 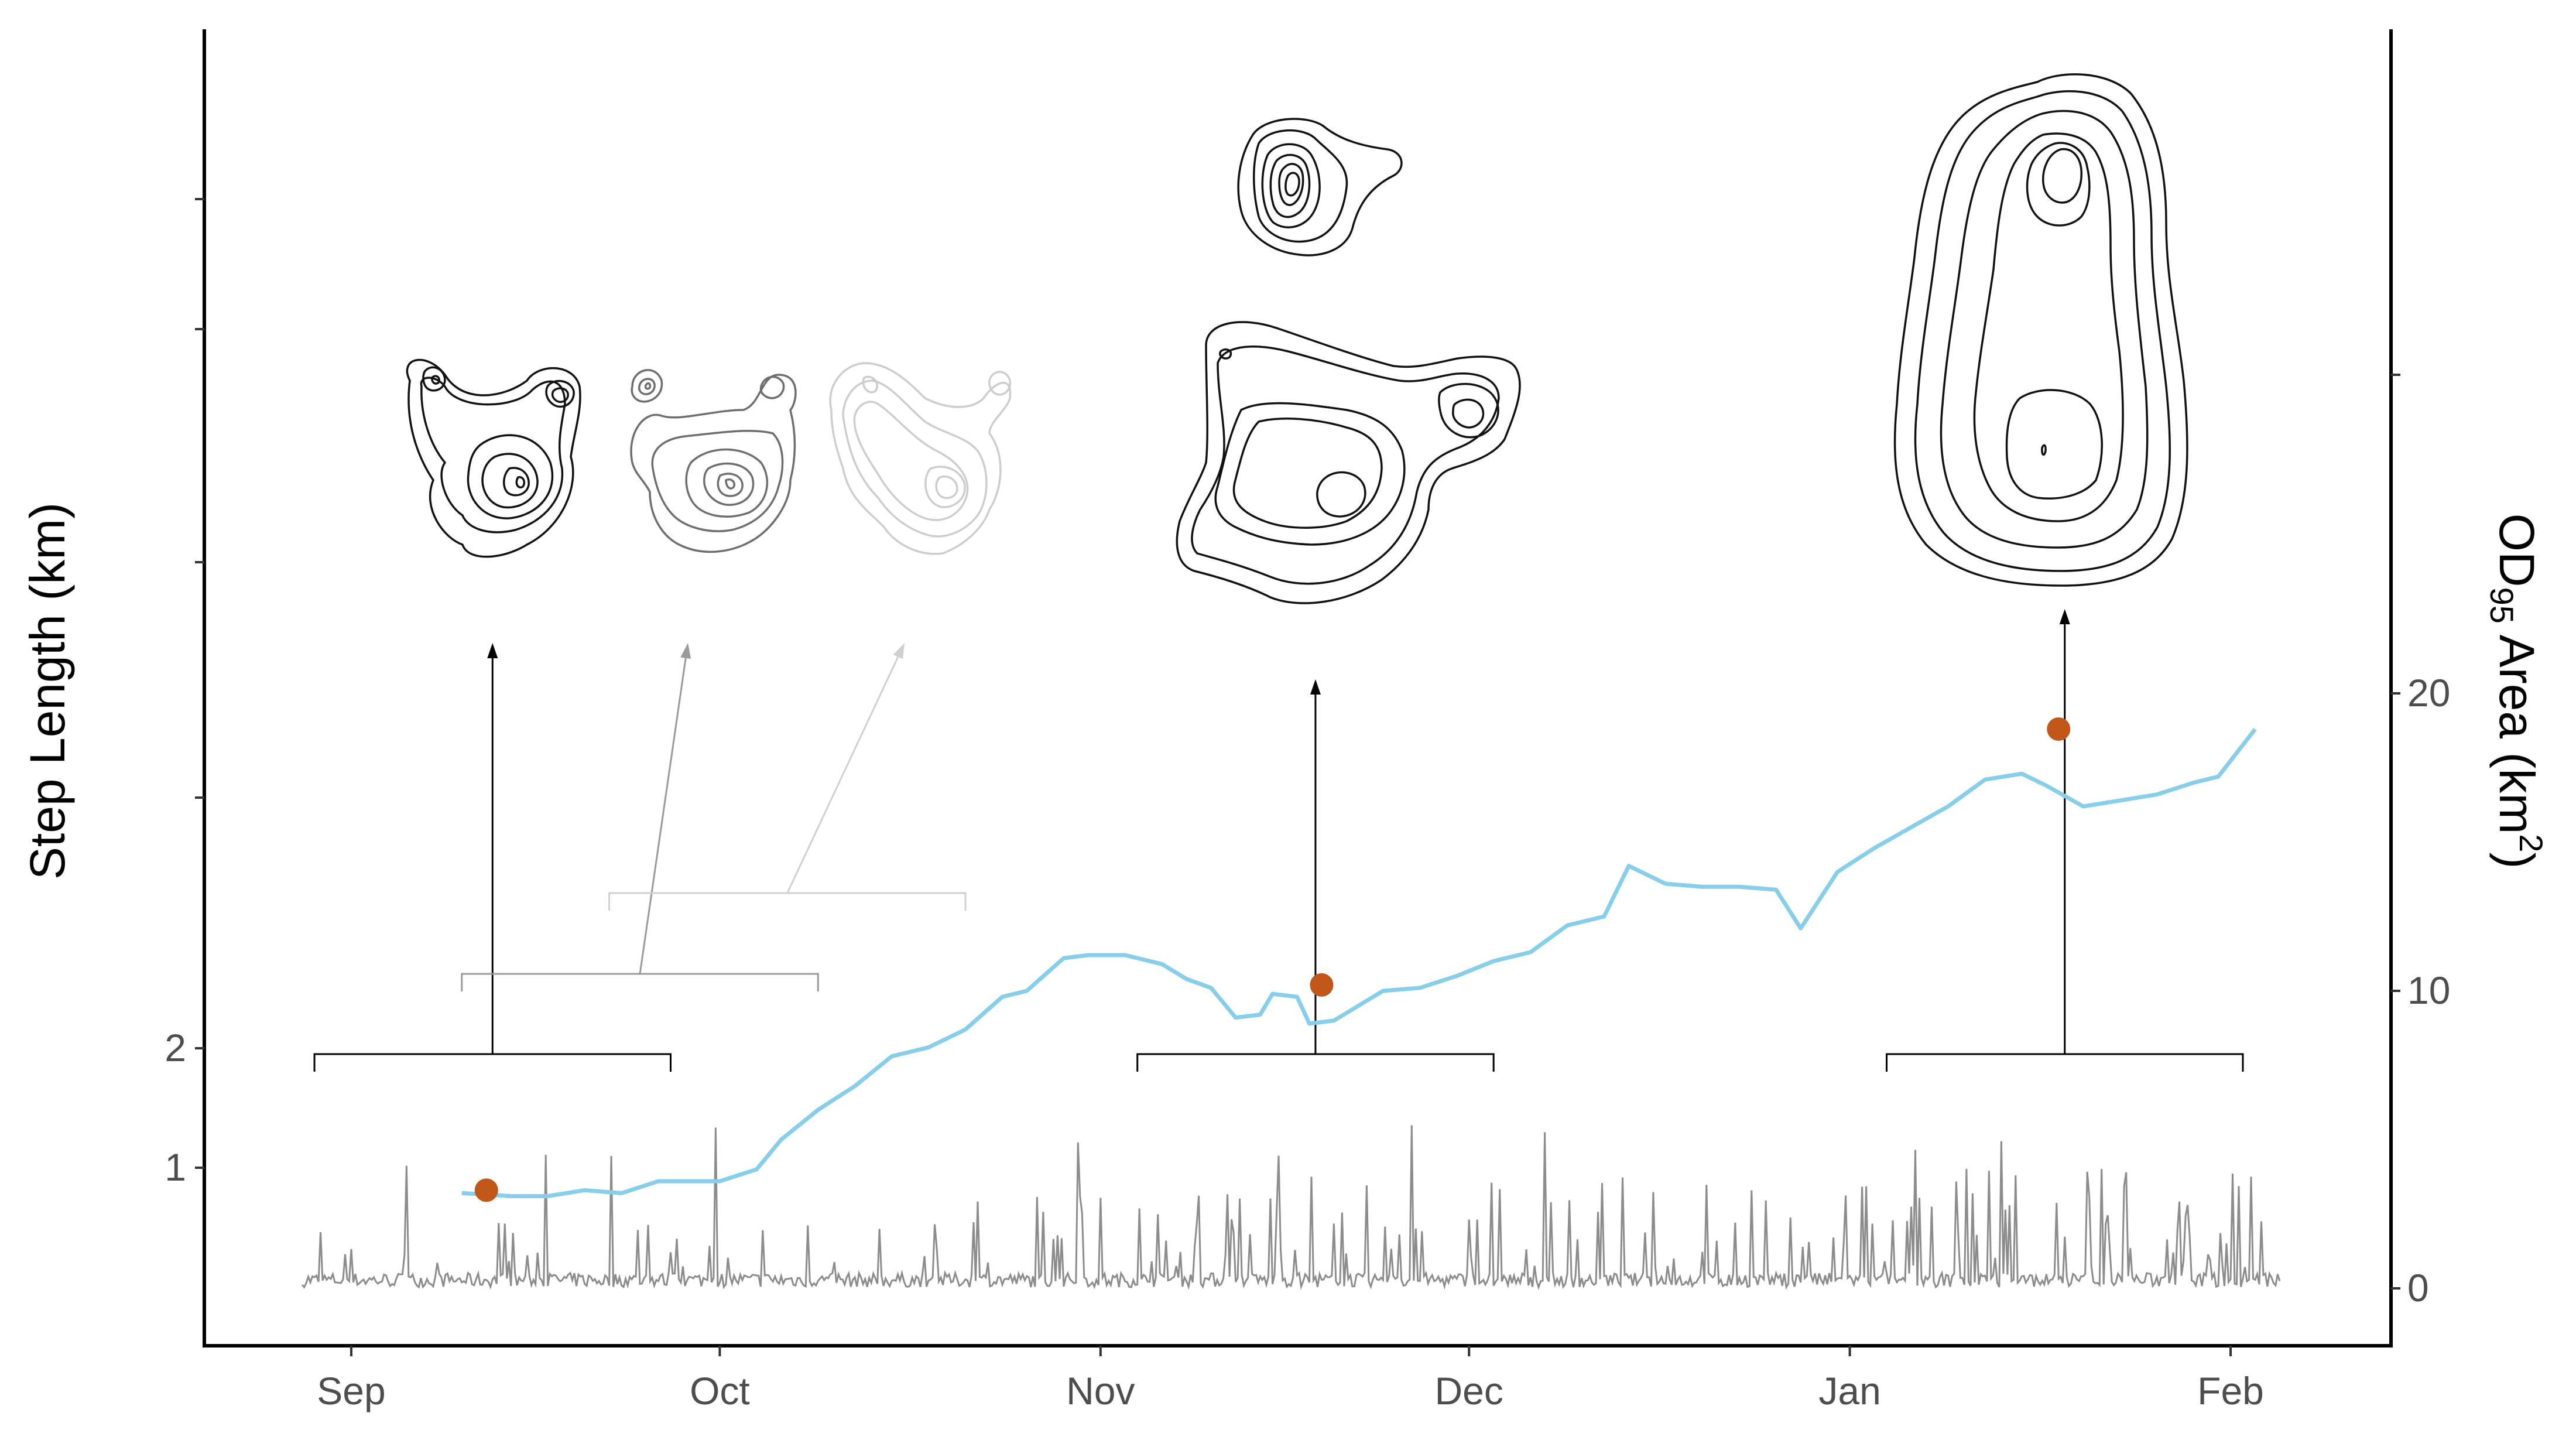 I want to click on right-axis-title: OD95 Area (km2), so click(x=2516, y=691).